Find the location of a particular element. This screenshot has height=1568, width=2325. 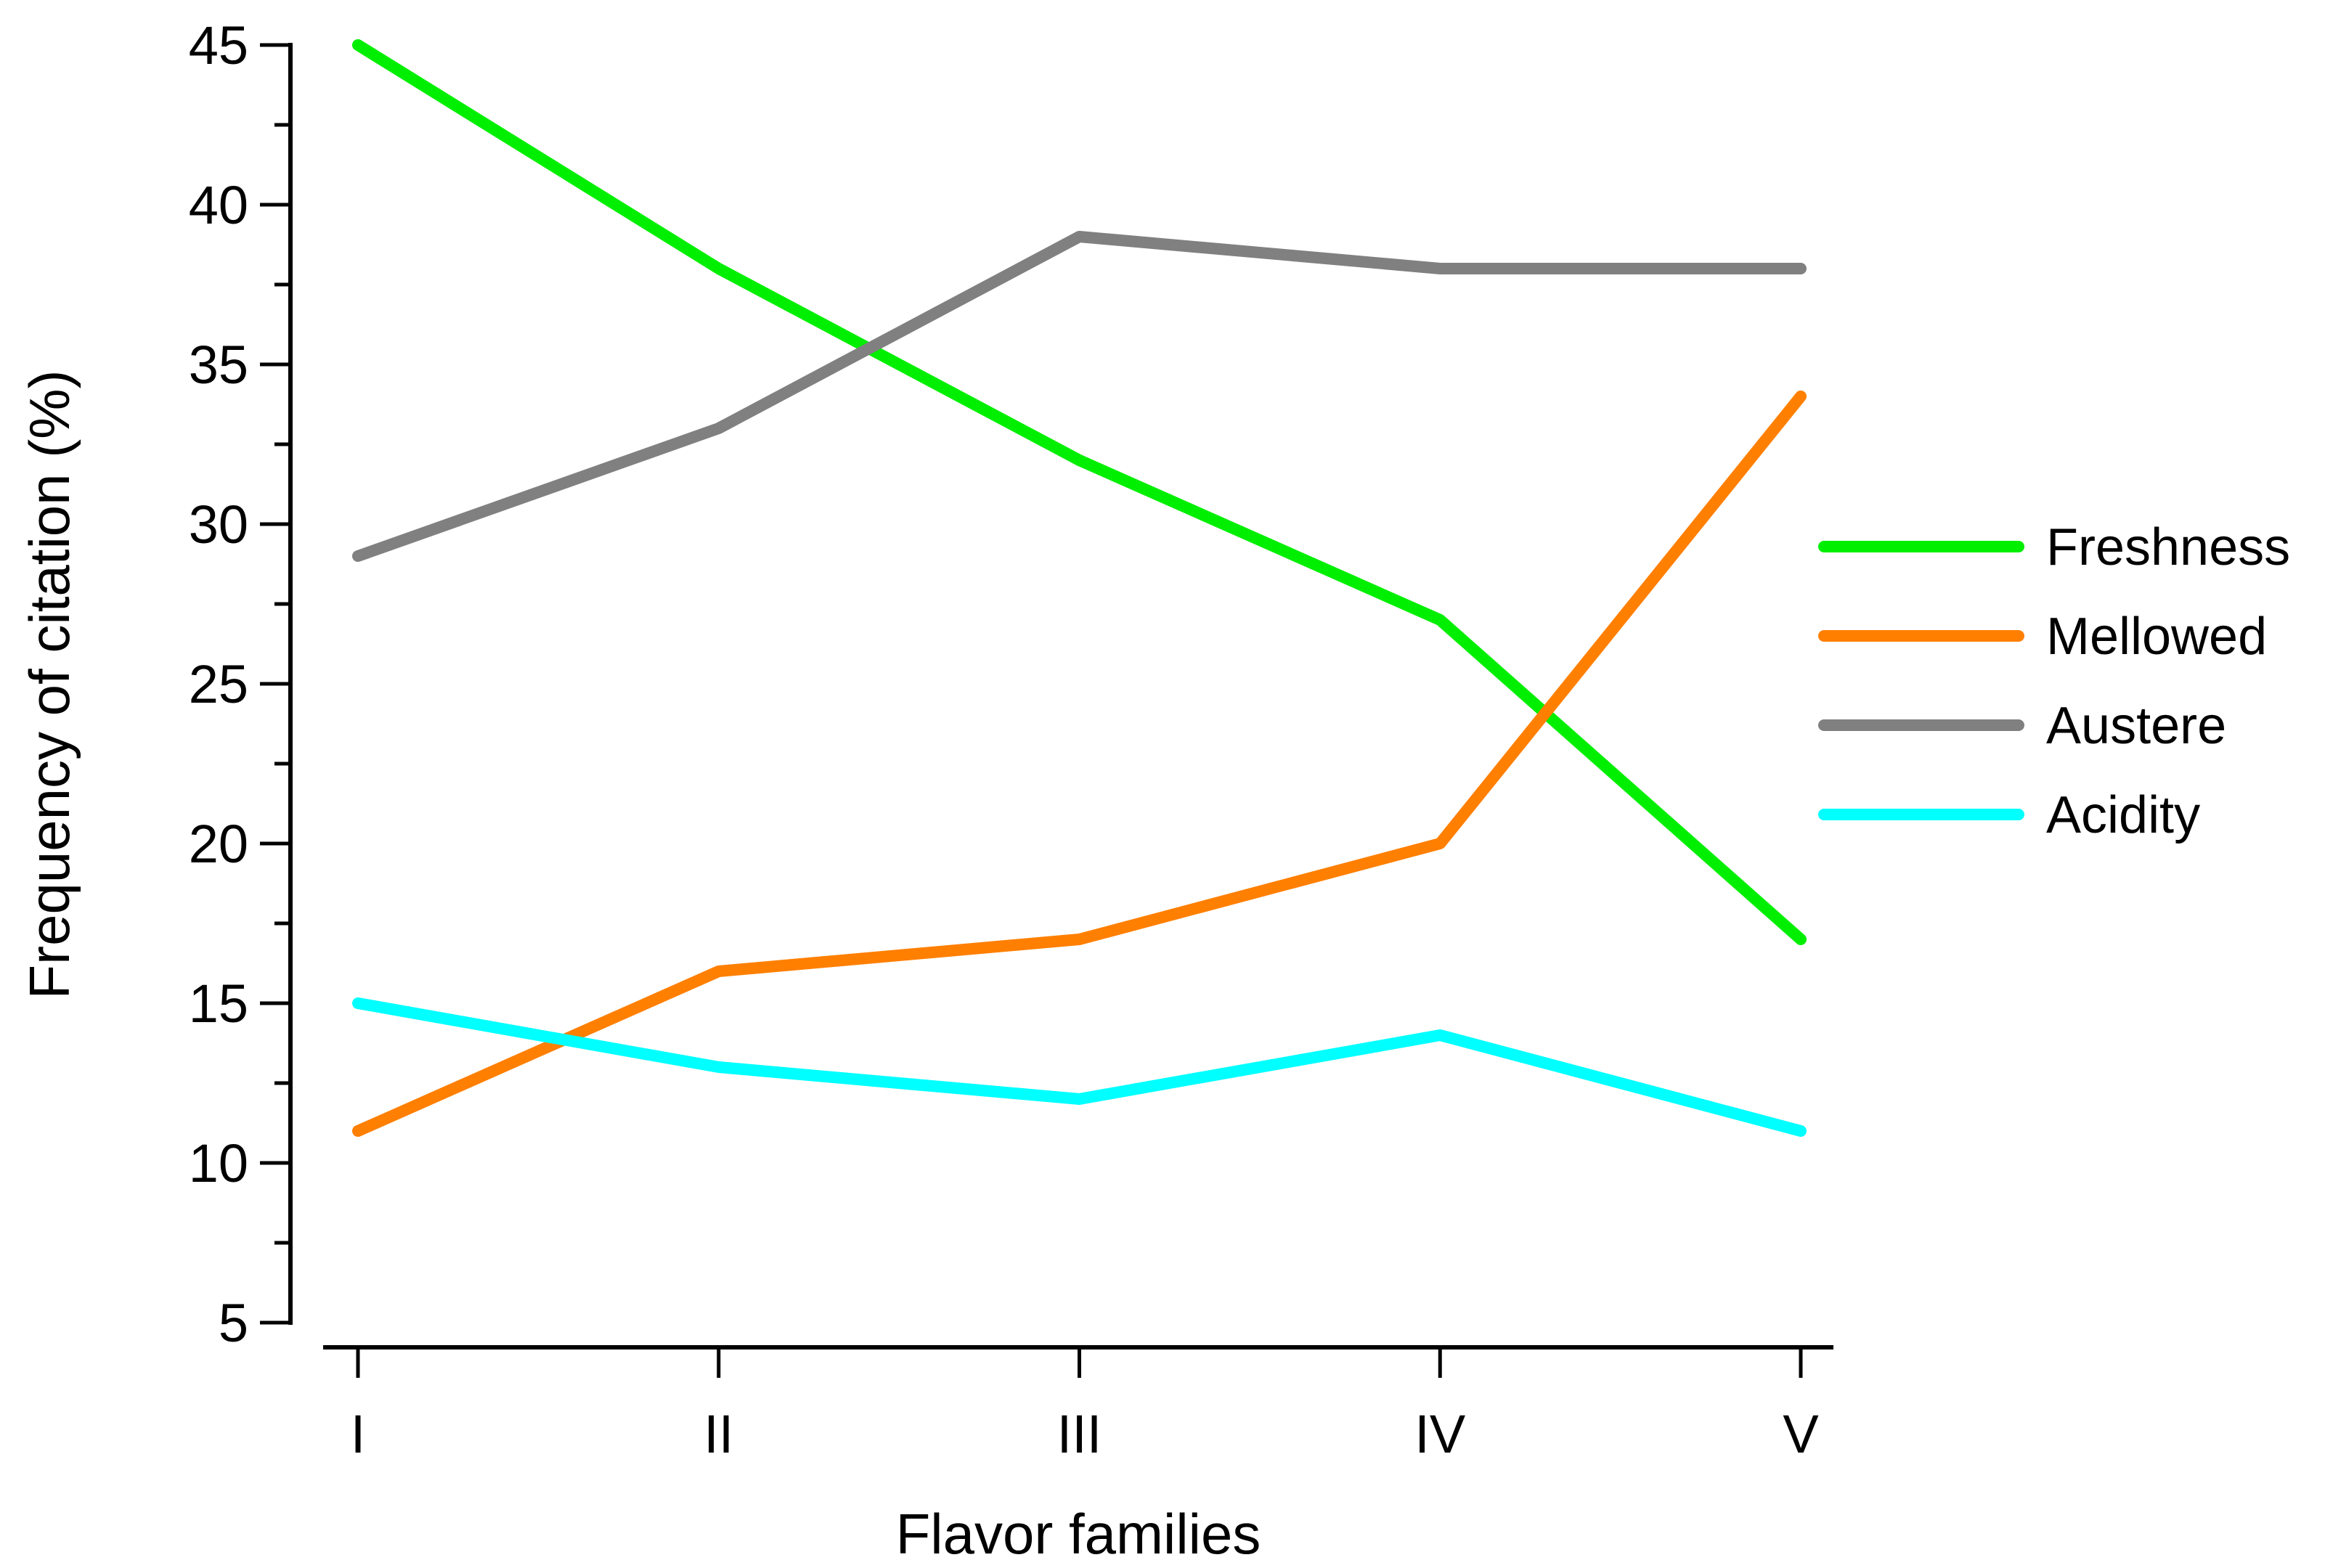

legend: Freshness Mellowed Austere Acidity is located at coordinates (2054, 681).